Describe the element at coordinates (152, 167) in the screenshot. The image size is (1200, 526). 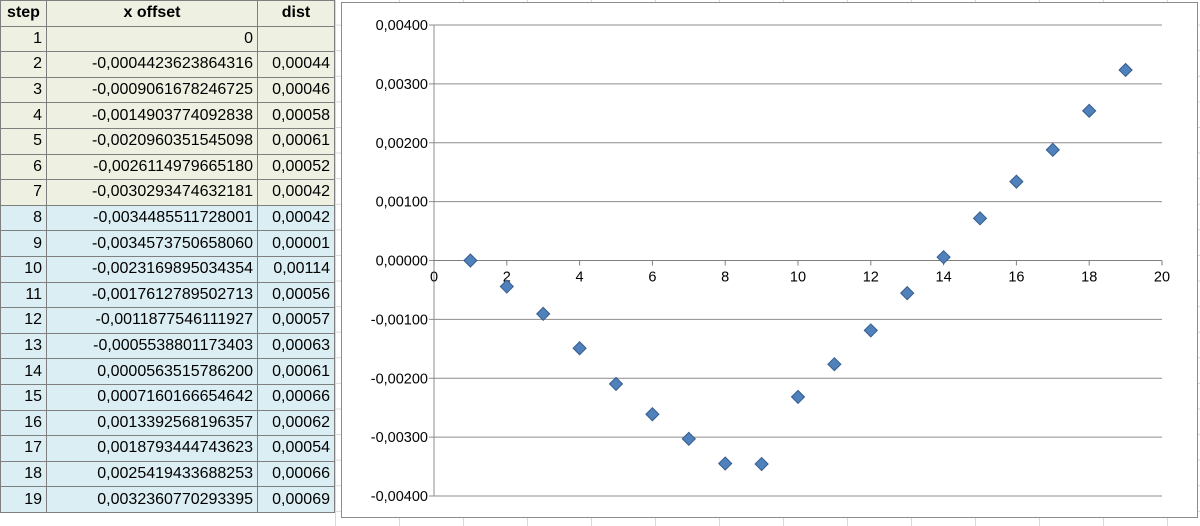
I see `cell-x-offset: -0,0026114979665180` at that location.